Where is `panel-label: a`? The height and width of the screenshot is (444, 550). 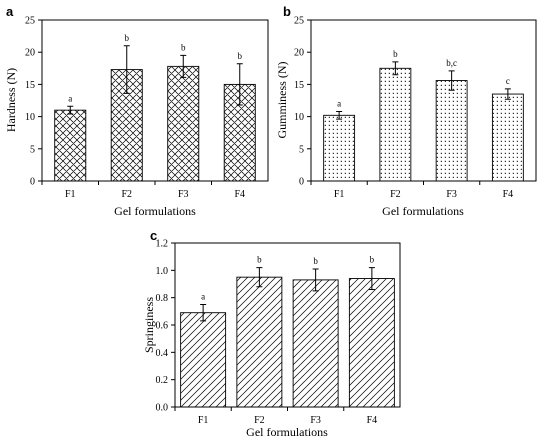 panel-label: a is located at coordinates (10, 11).